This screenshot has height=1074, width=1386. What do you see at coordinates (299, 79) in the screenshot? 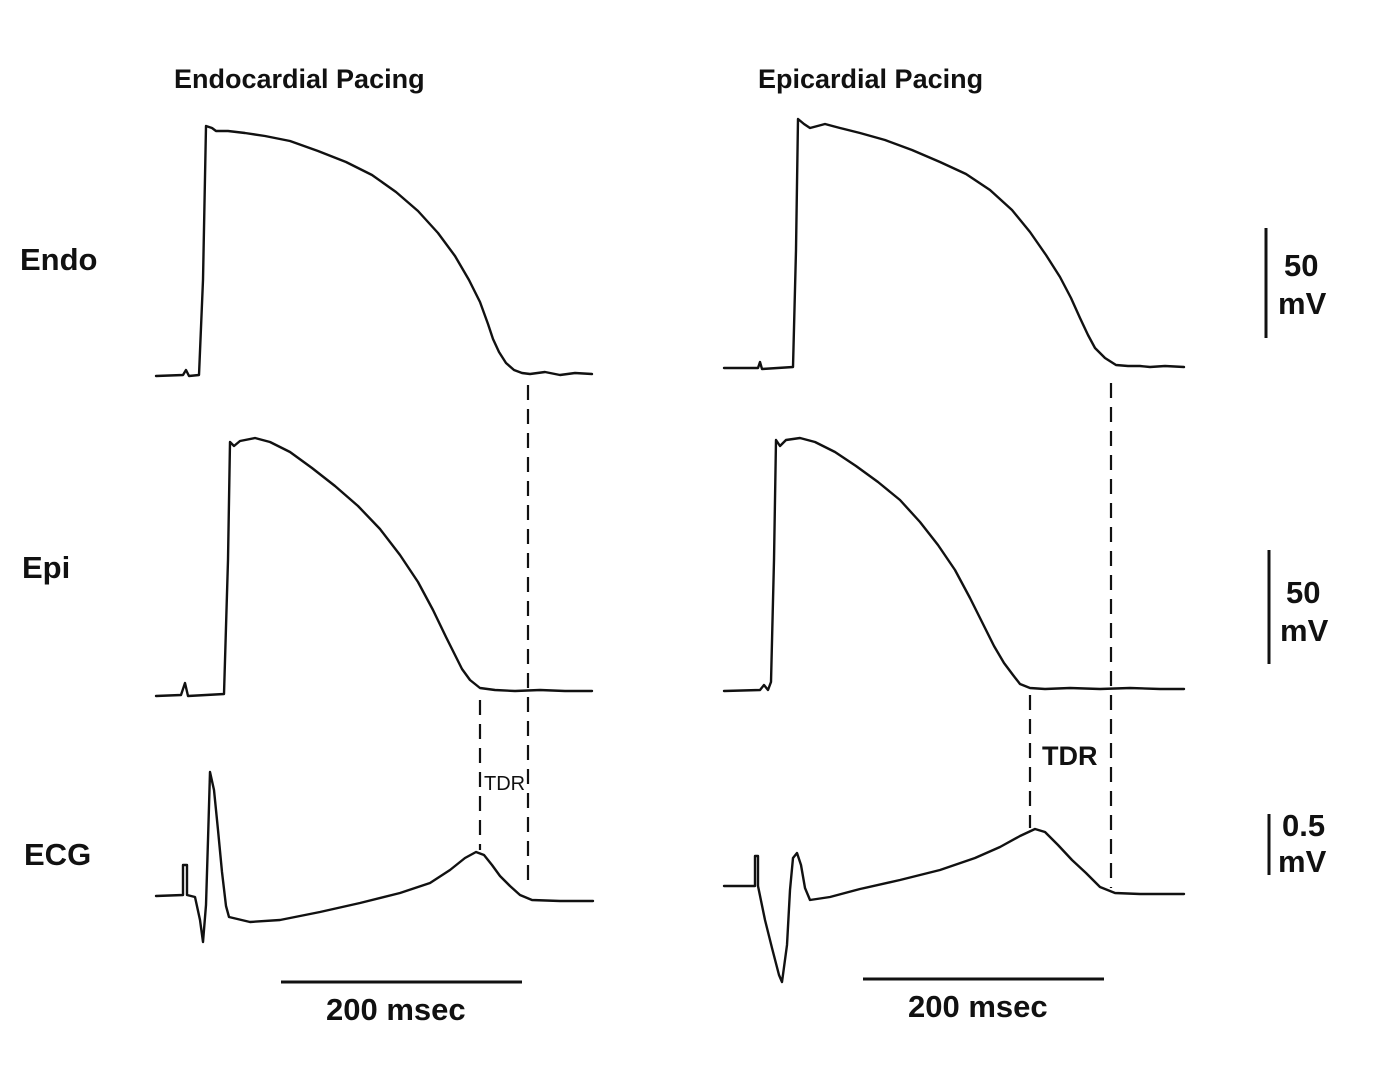
I see `panel-title-endocardial: Endocardial Pacing` at bounding box center [299, 79].